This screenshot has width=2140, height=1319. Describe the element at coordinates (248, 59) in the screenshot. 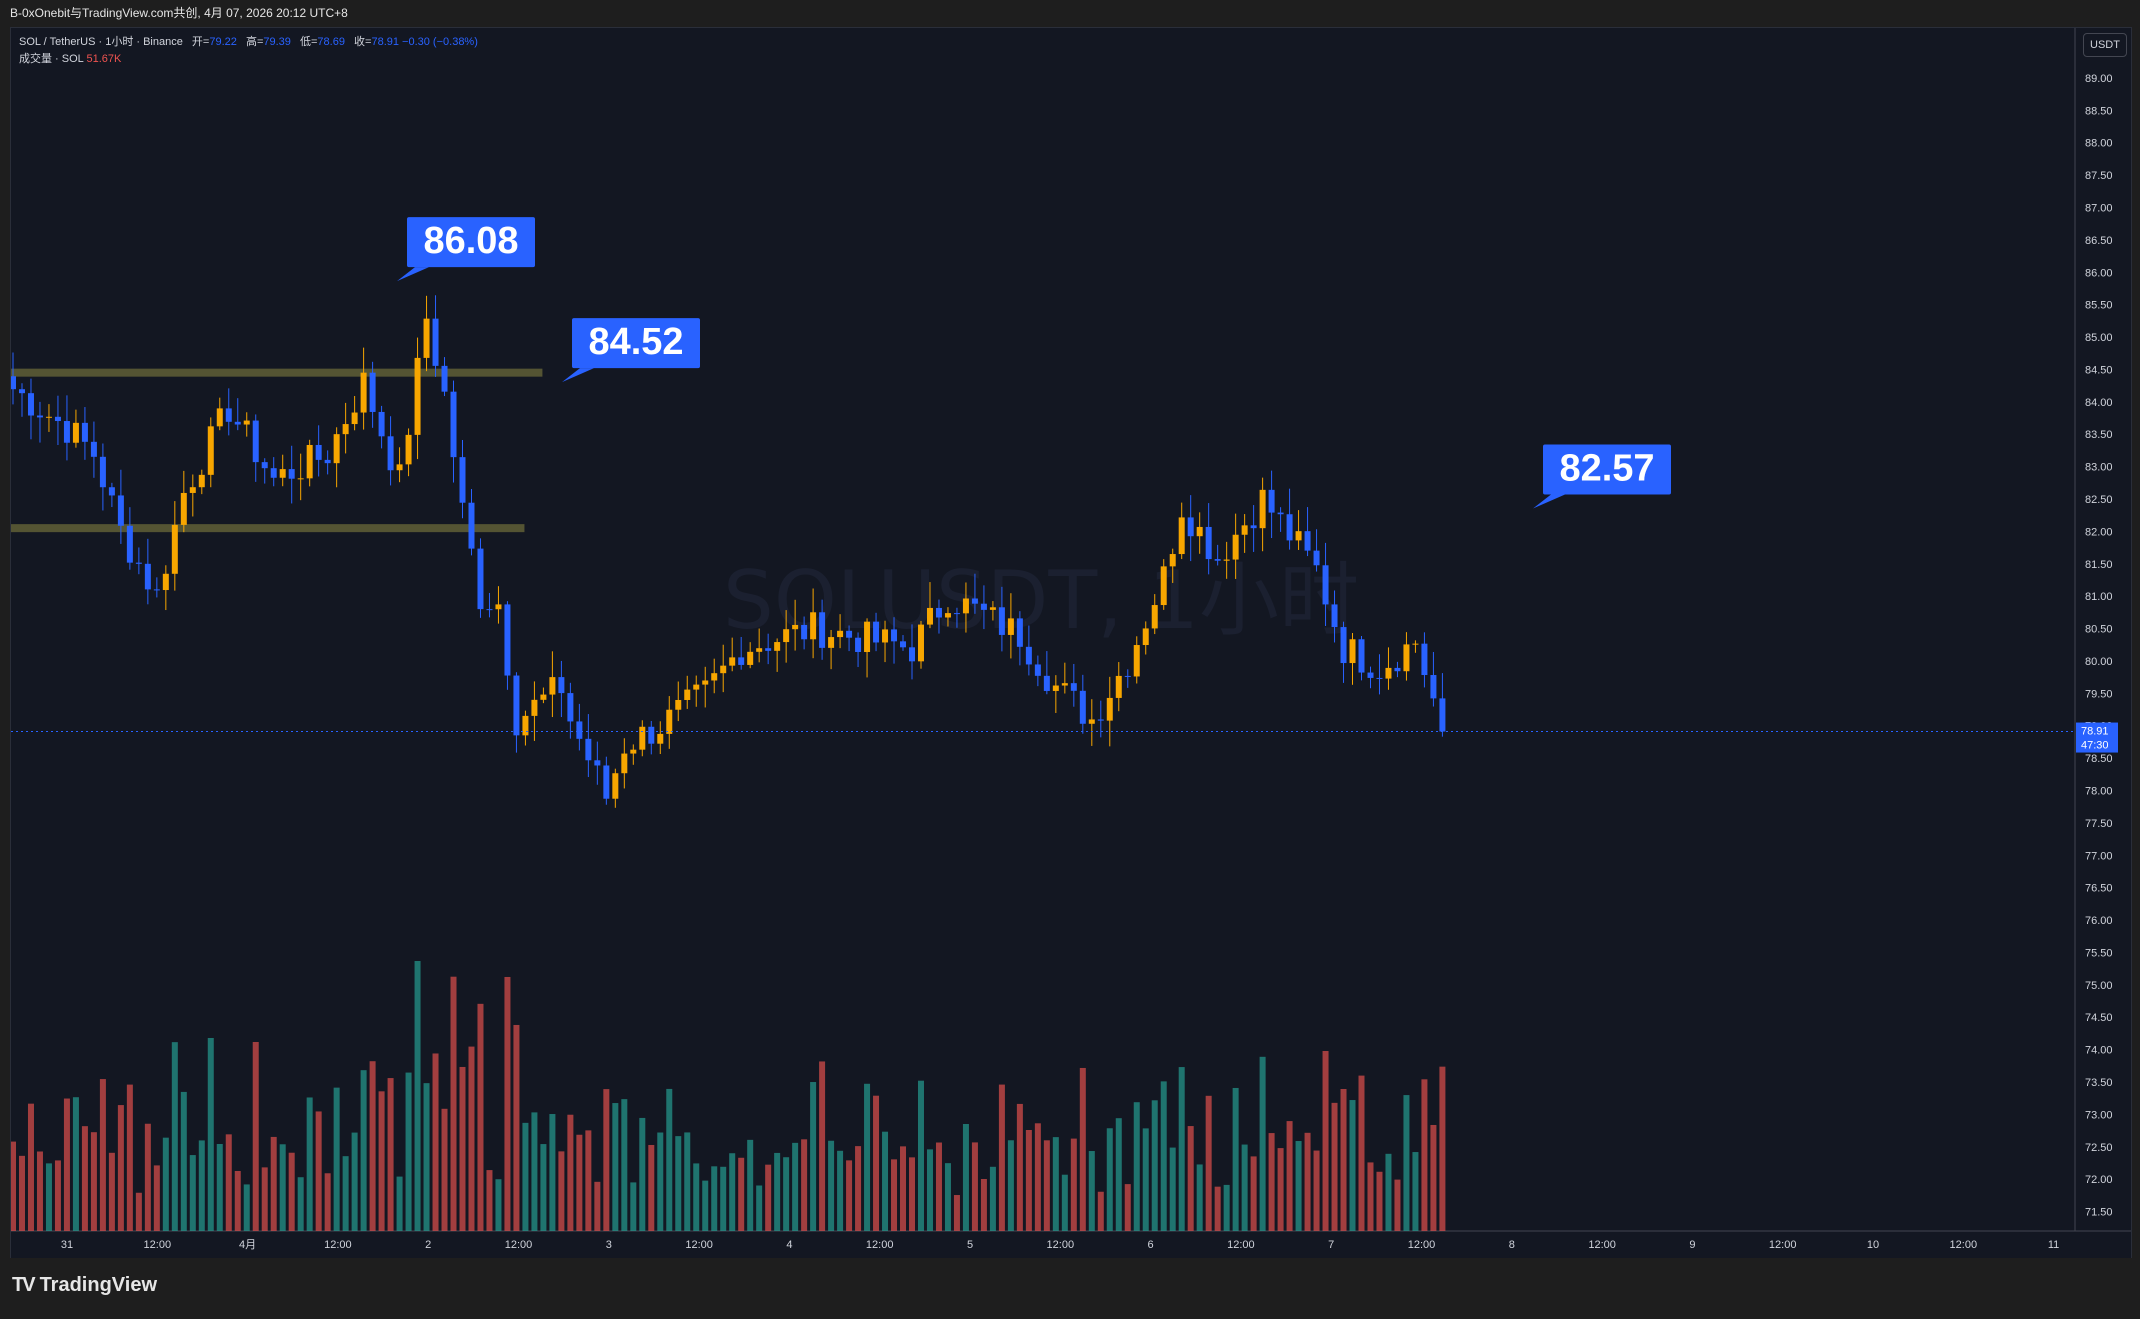

I see `volume-row: 成交量 · SOL 51.67K` at that location.